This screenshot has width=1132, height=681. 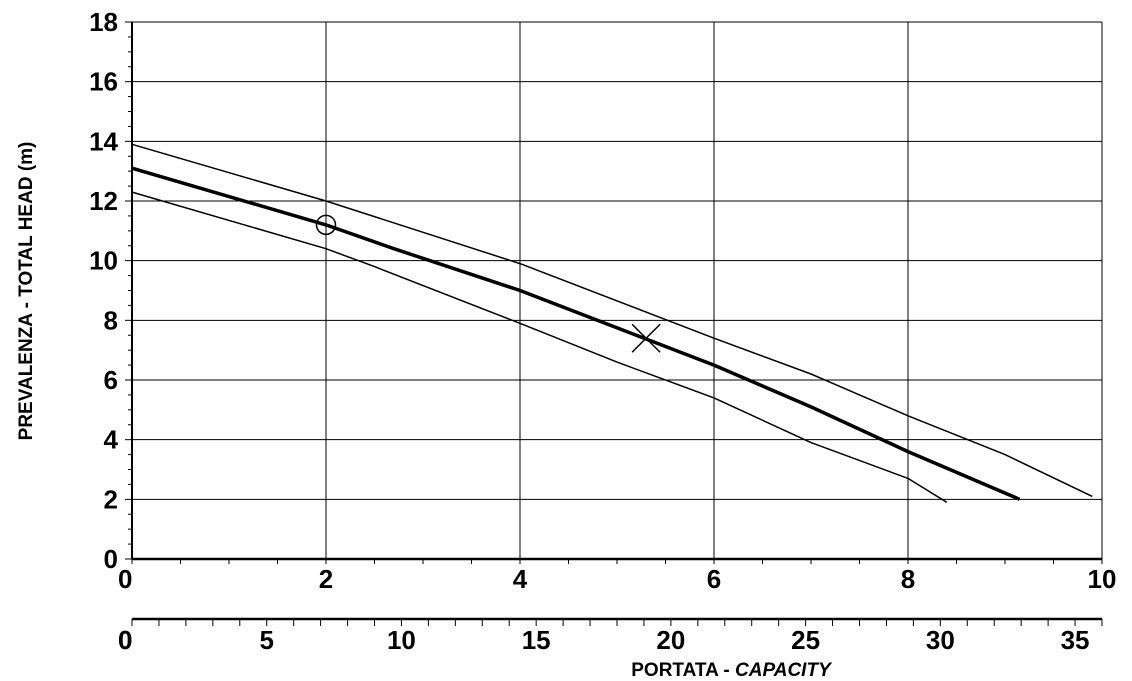 I want to click on secondary-tick-label: 15, so click(x=536, y=640).